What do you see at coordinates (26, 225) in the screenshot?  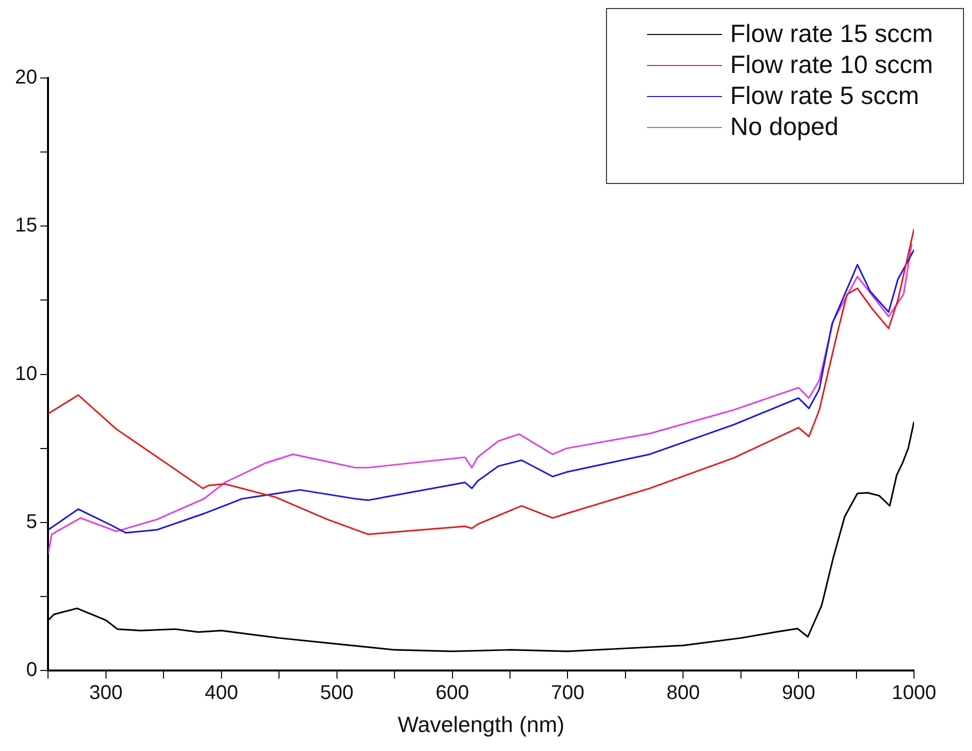 I see `y-tick-label: 15` at bounding box center [26, 225].